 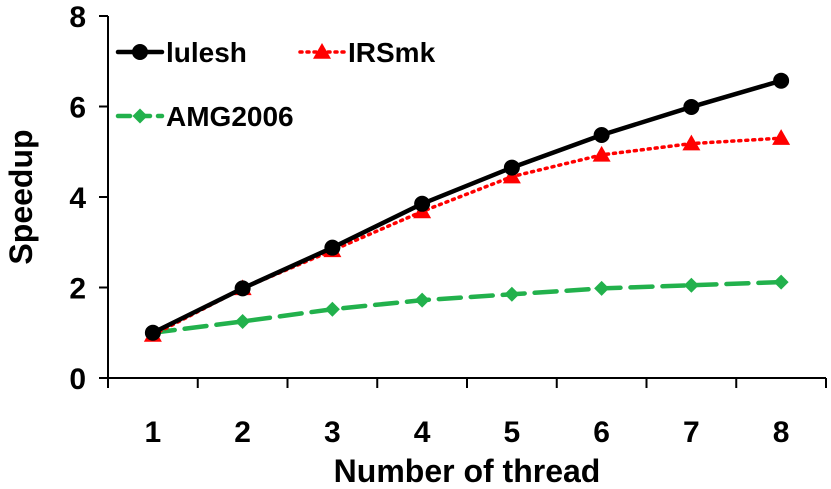 I want to click on y-tick-label: 4, so click(x=77, y=198).